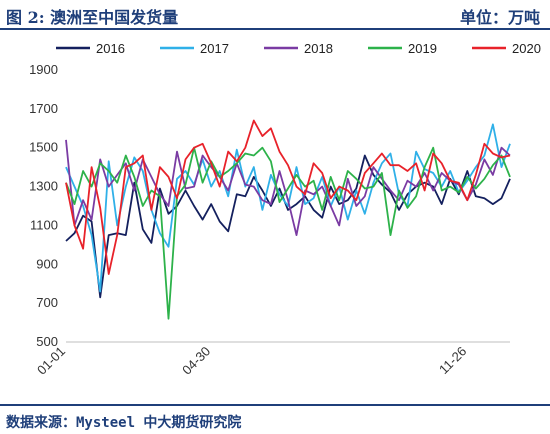 The height and width of the screenshot is (434, 550). What do you see at coordinates (318, 48) in the screenshot?
I see `legend-label-2018: 2018` at bounding box center [318, 48].